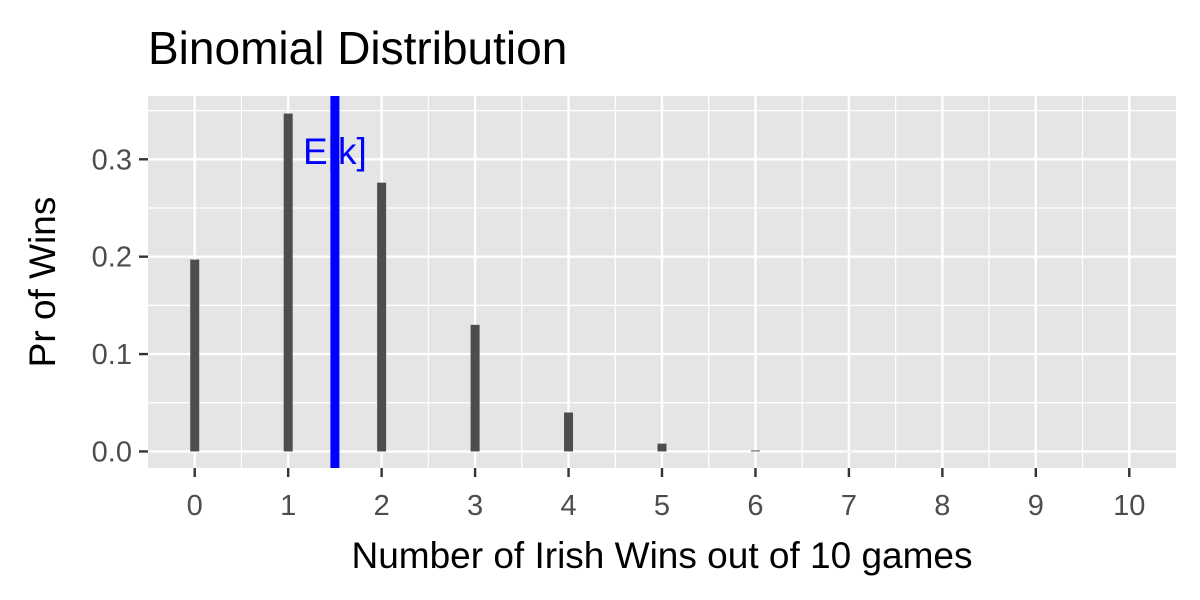 The height and width of the screenshot is (600, 1200). I want to click on x-tick-label: 2, so click(382, 506).